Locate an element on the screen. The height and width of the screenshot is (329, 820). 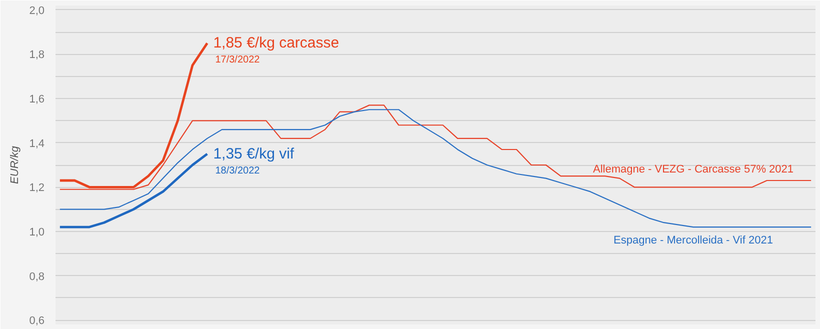
annotation: 17/3/2022 is located at coordinates (237, 60).